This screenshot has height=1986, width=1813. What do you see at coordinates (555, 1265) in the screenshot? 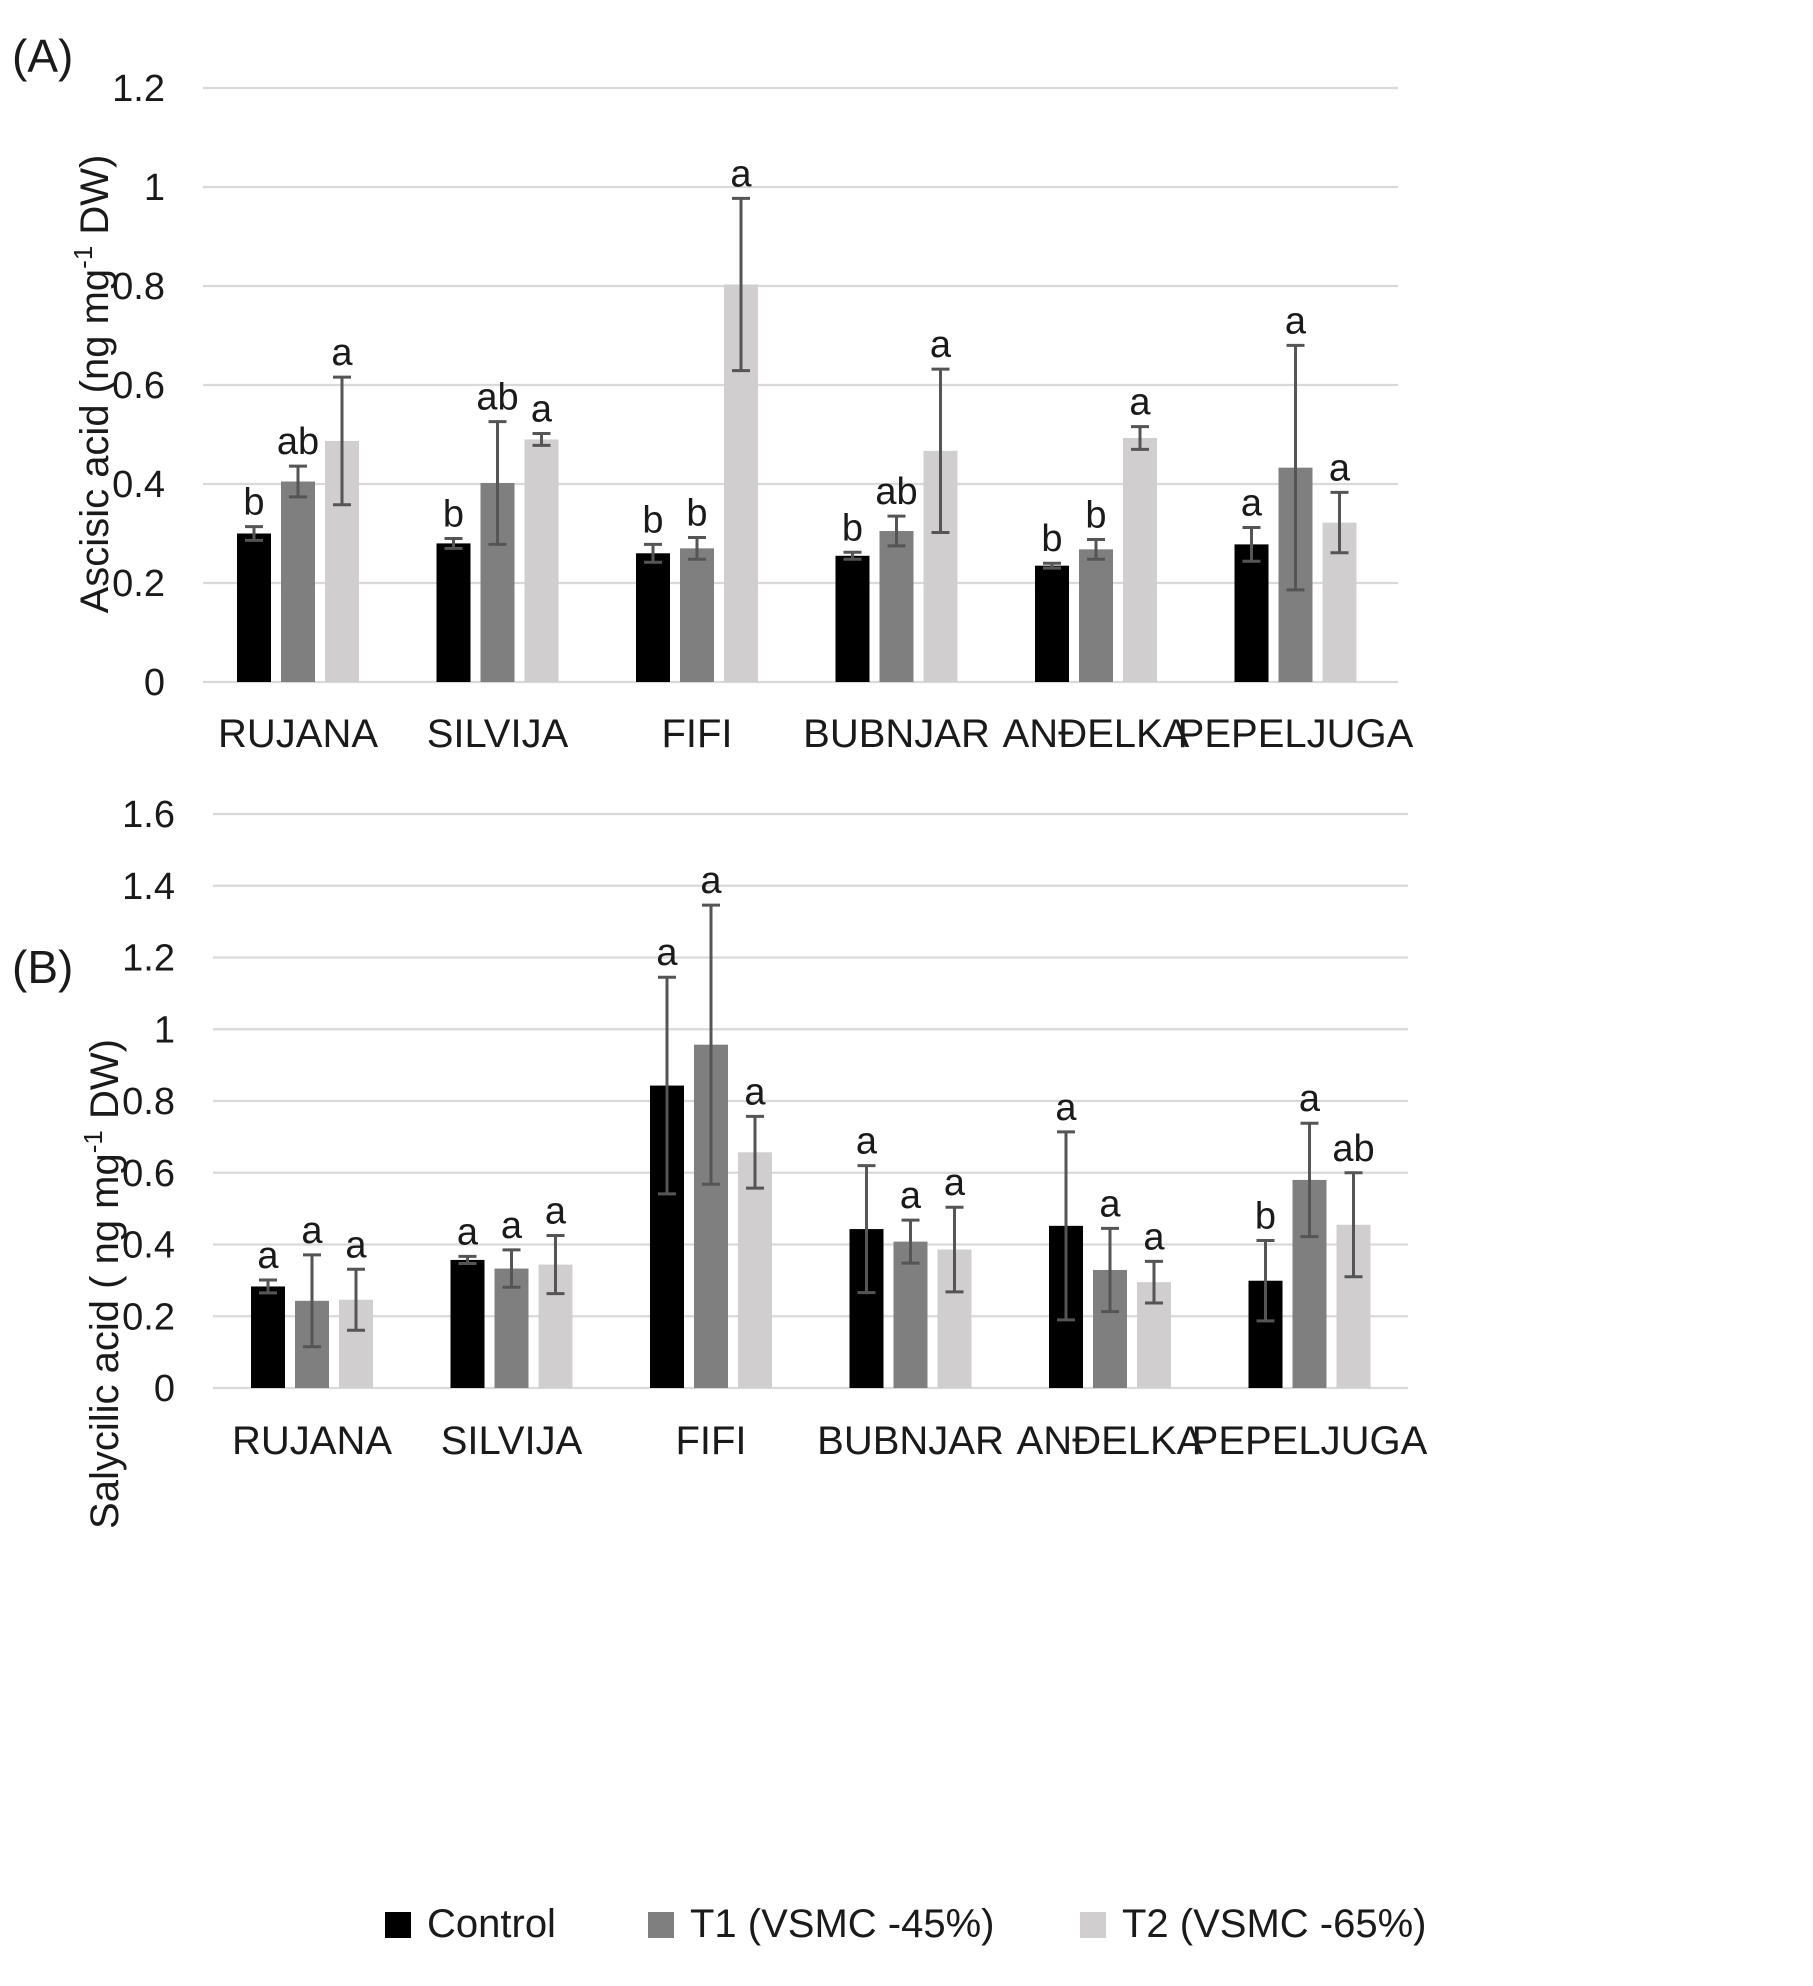
I see `panel-b-error-bar-t2-silvija` at bounding box center [555, 1265].